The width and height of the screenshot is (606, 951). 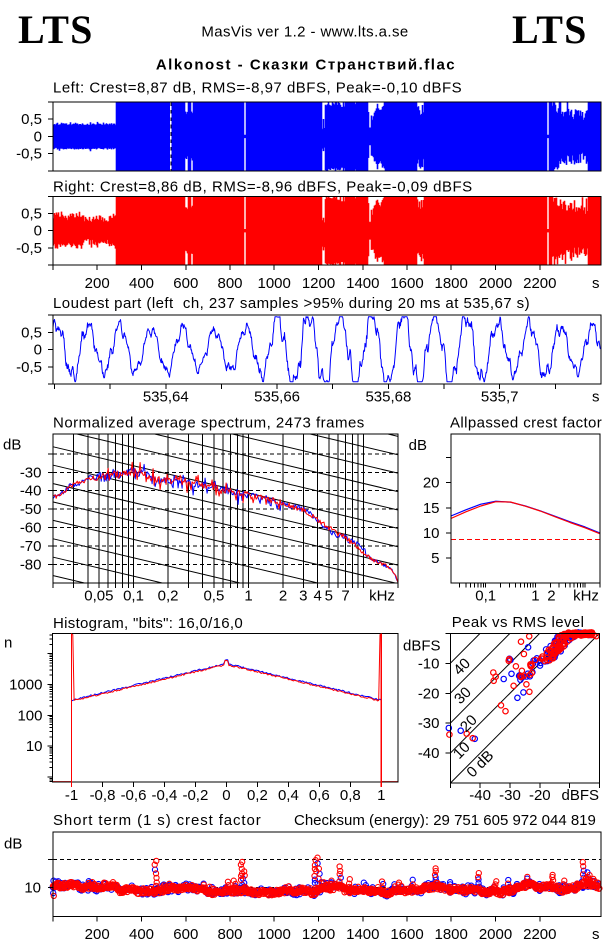 What do you see at coordinates (31, 509) in the screenshot?
I see `svg-text: -50` at bounding box center [31, 509].